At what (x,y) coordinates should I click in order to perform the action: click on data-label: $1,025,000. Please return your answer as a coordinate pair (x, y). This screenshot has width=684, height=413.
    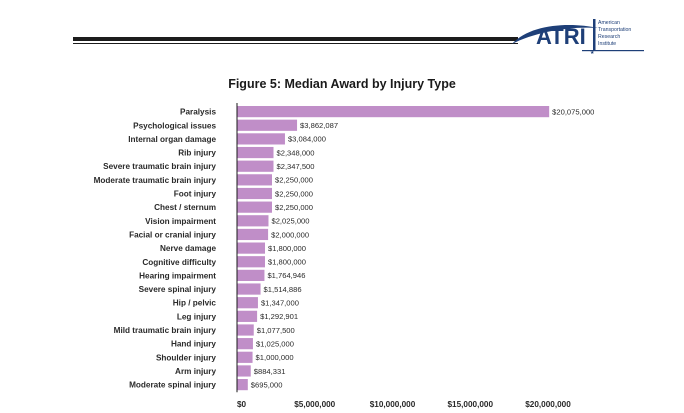
    Looking at the image, I should click on (275, 343).